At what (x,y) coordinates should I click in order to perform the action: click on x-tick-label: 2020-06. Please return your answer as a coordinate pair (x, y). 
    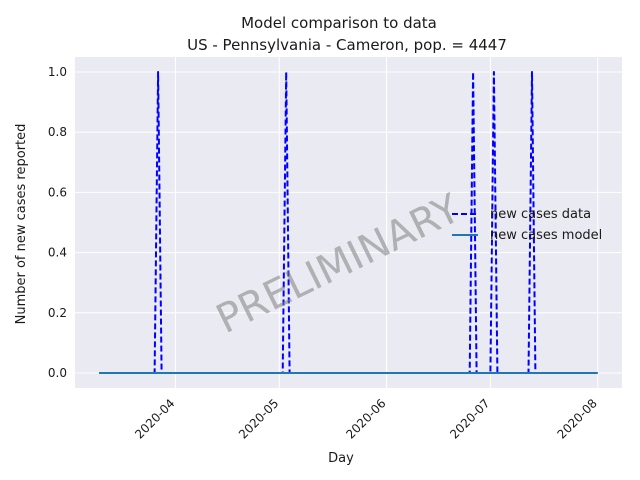
    Looking at the image, I should click on (365, 418).